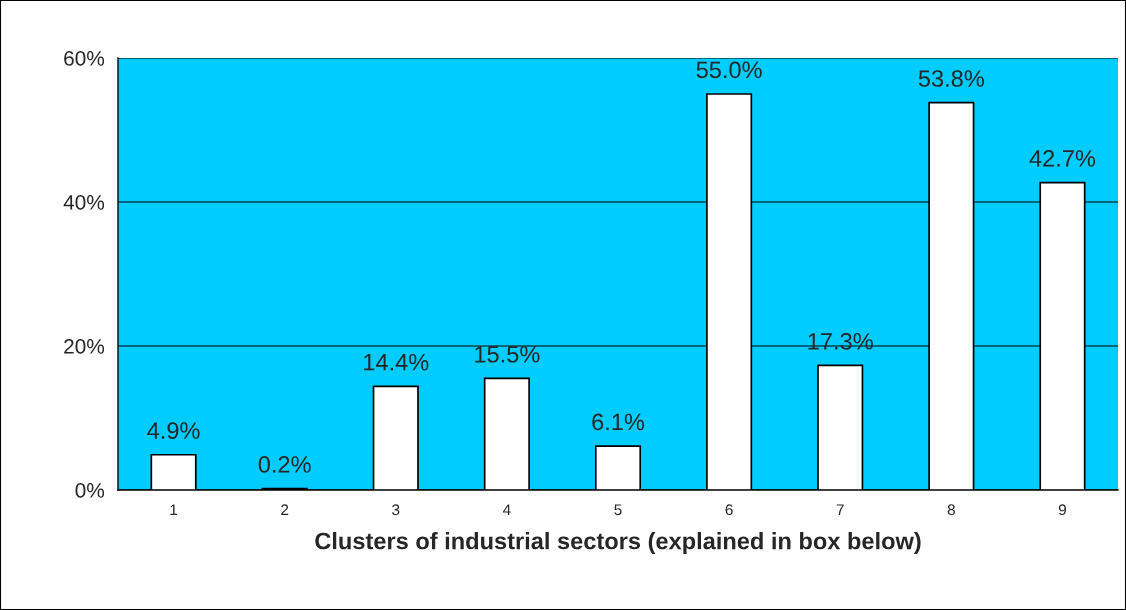  What do you see at coordinates (174, 509) in the screenshot?
I see `x-tick-label: 1` at bounding box center [174, 509].